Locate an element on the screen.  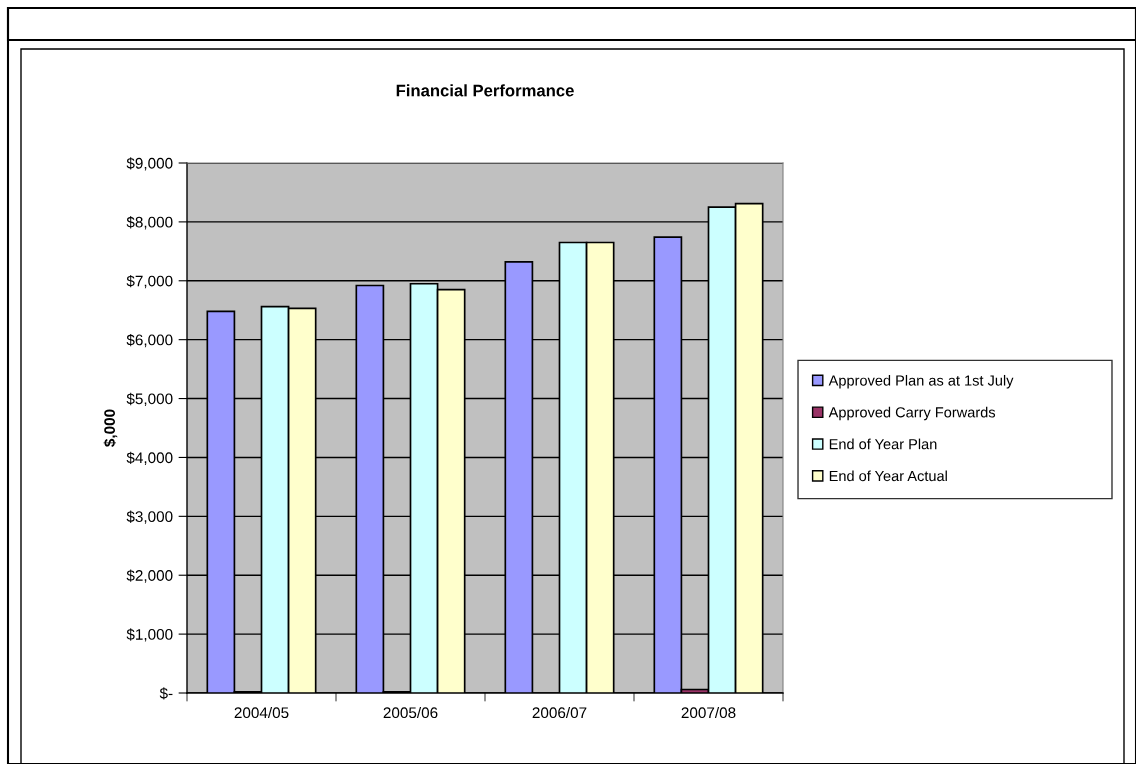
y-tick-label: $2,000 is located at coordinates (149, 576).